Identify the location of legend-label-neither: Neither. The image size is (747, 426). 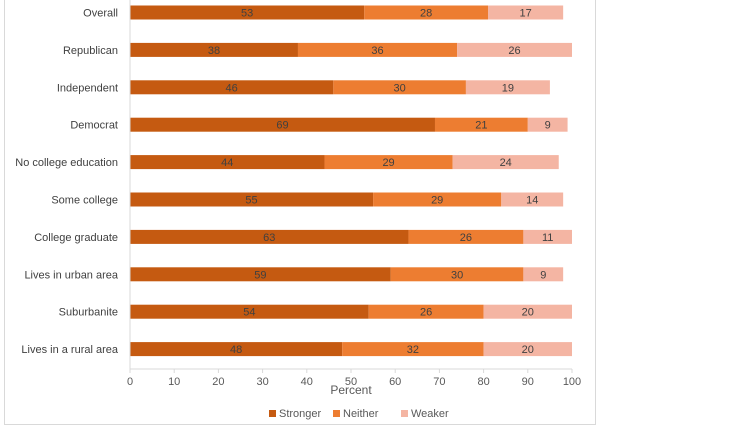
(361, 414).